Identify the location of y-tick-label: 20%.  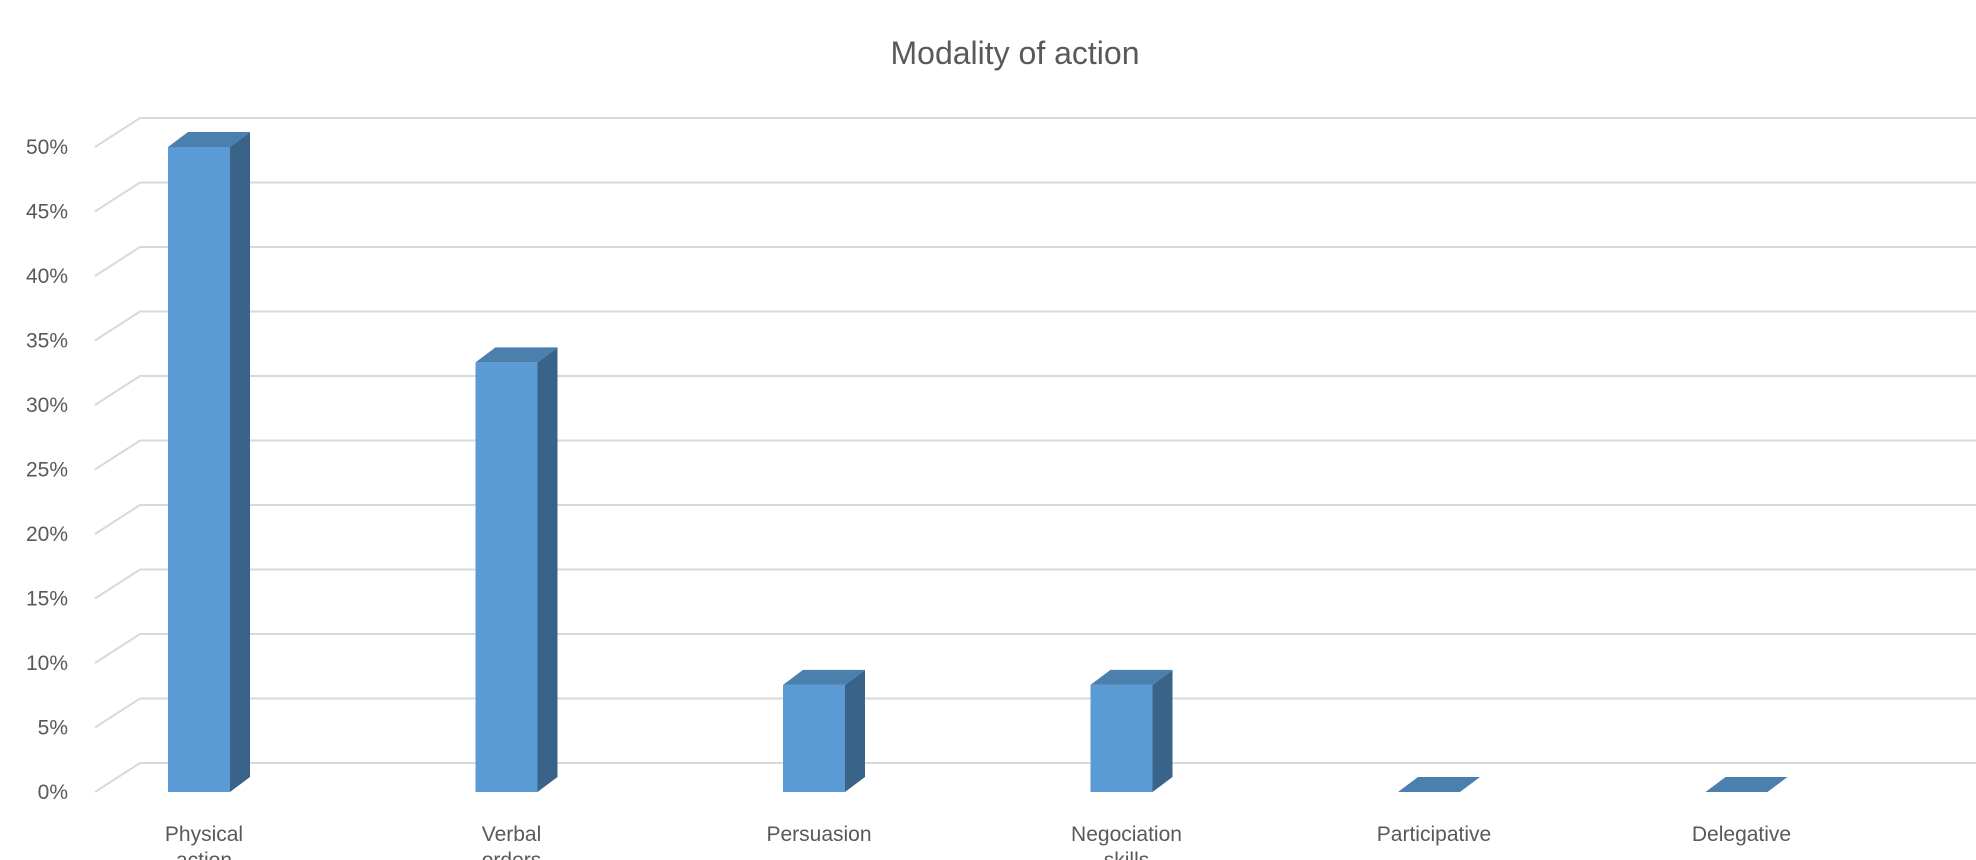
(47, 534).